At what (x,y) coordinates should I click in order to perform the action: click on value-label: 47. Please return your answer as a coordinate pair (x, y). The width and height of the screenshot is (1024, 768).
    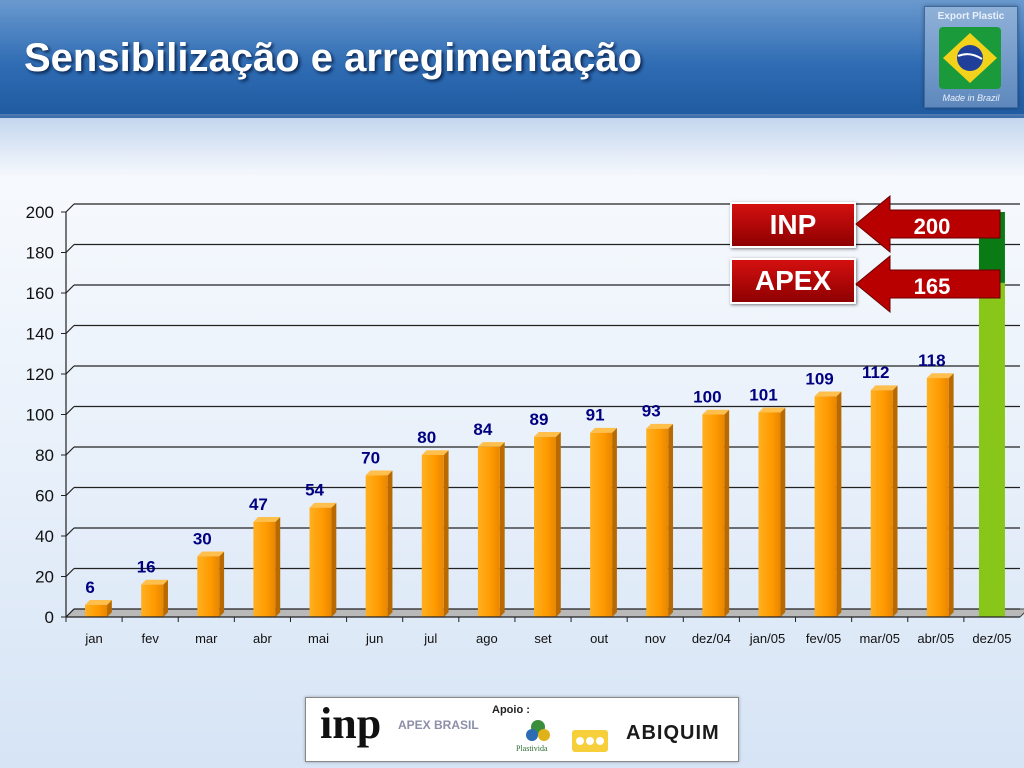
    Looking at the image, I should click on (258, 504).